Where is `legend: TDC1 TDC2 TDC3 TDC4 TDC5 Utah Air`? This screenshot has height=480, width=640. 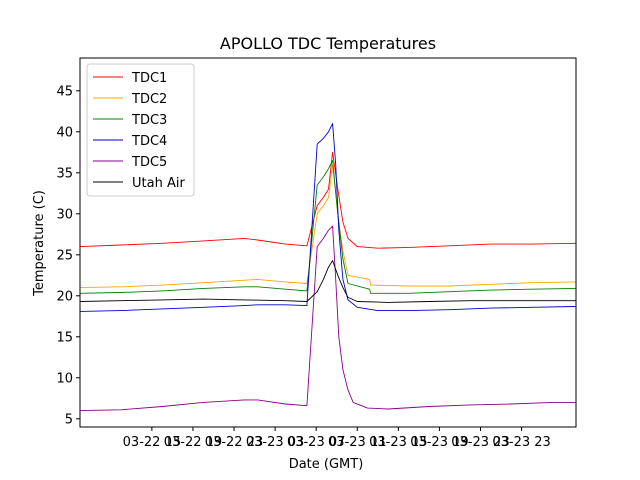
legend: TDC1 TDC2 TDC3 TDC4 TDC5 Utah Air is located at coordinates (140, 130).